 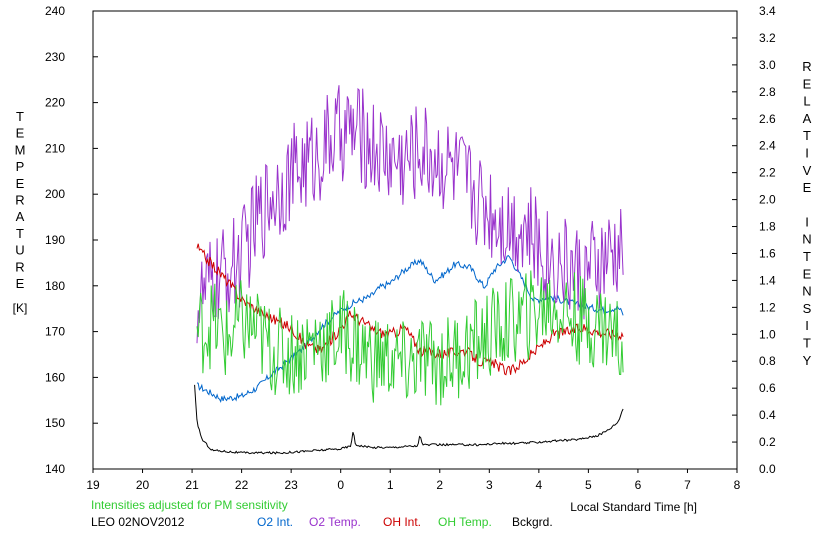 What do you see at coordinates (143, 485) in the screenshot?
I see `x-tick-label: 20` at bounding box center [143, 485].